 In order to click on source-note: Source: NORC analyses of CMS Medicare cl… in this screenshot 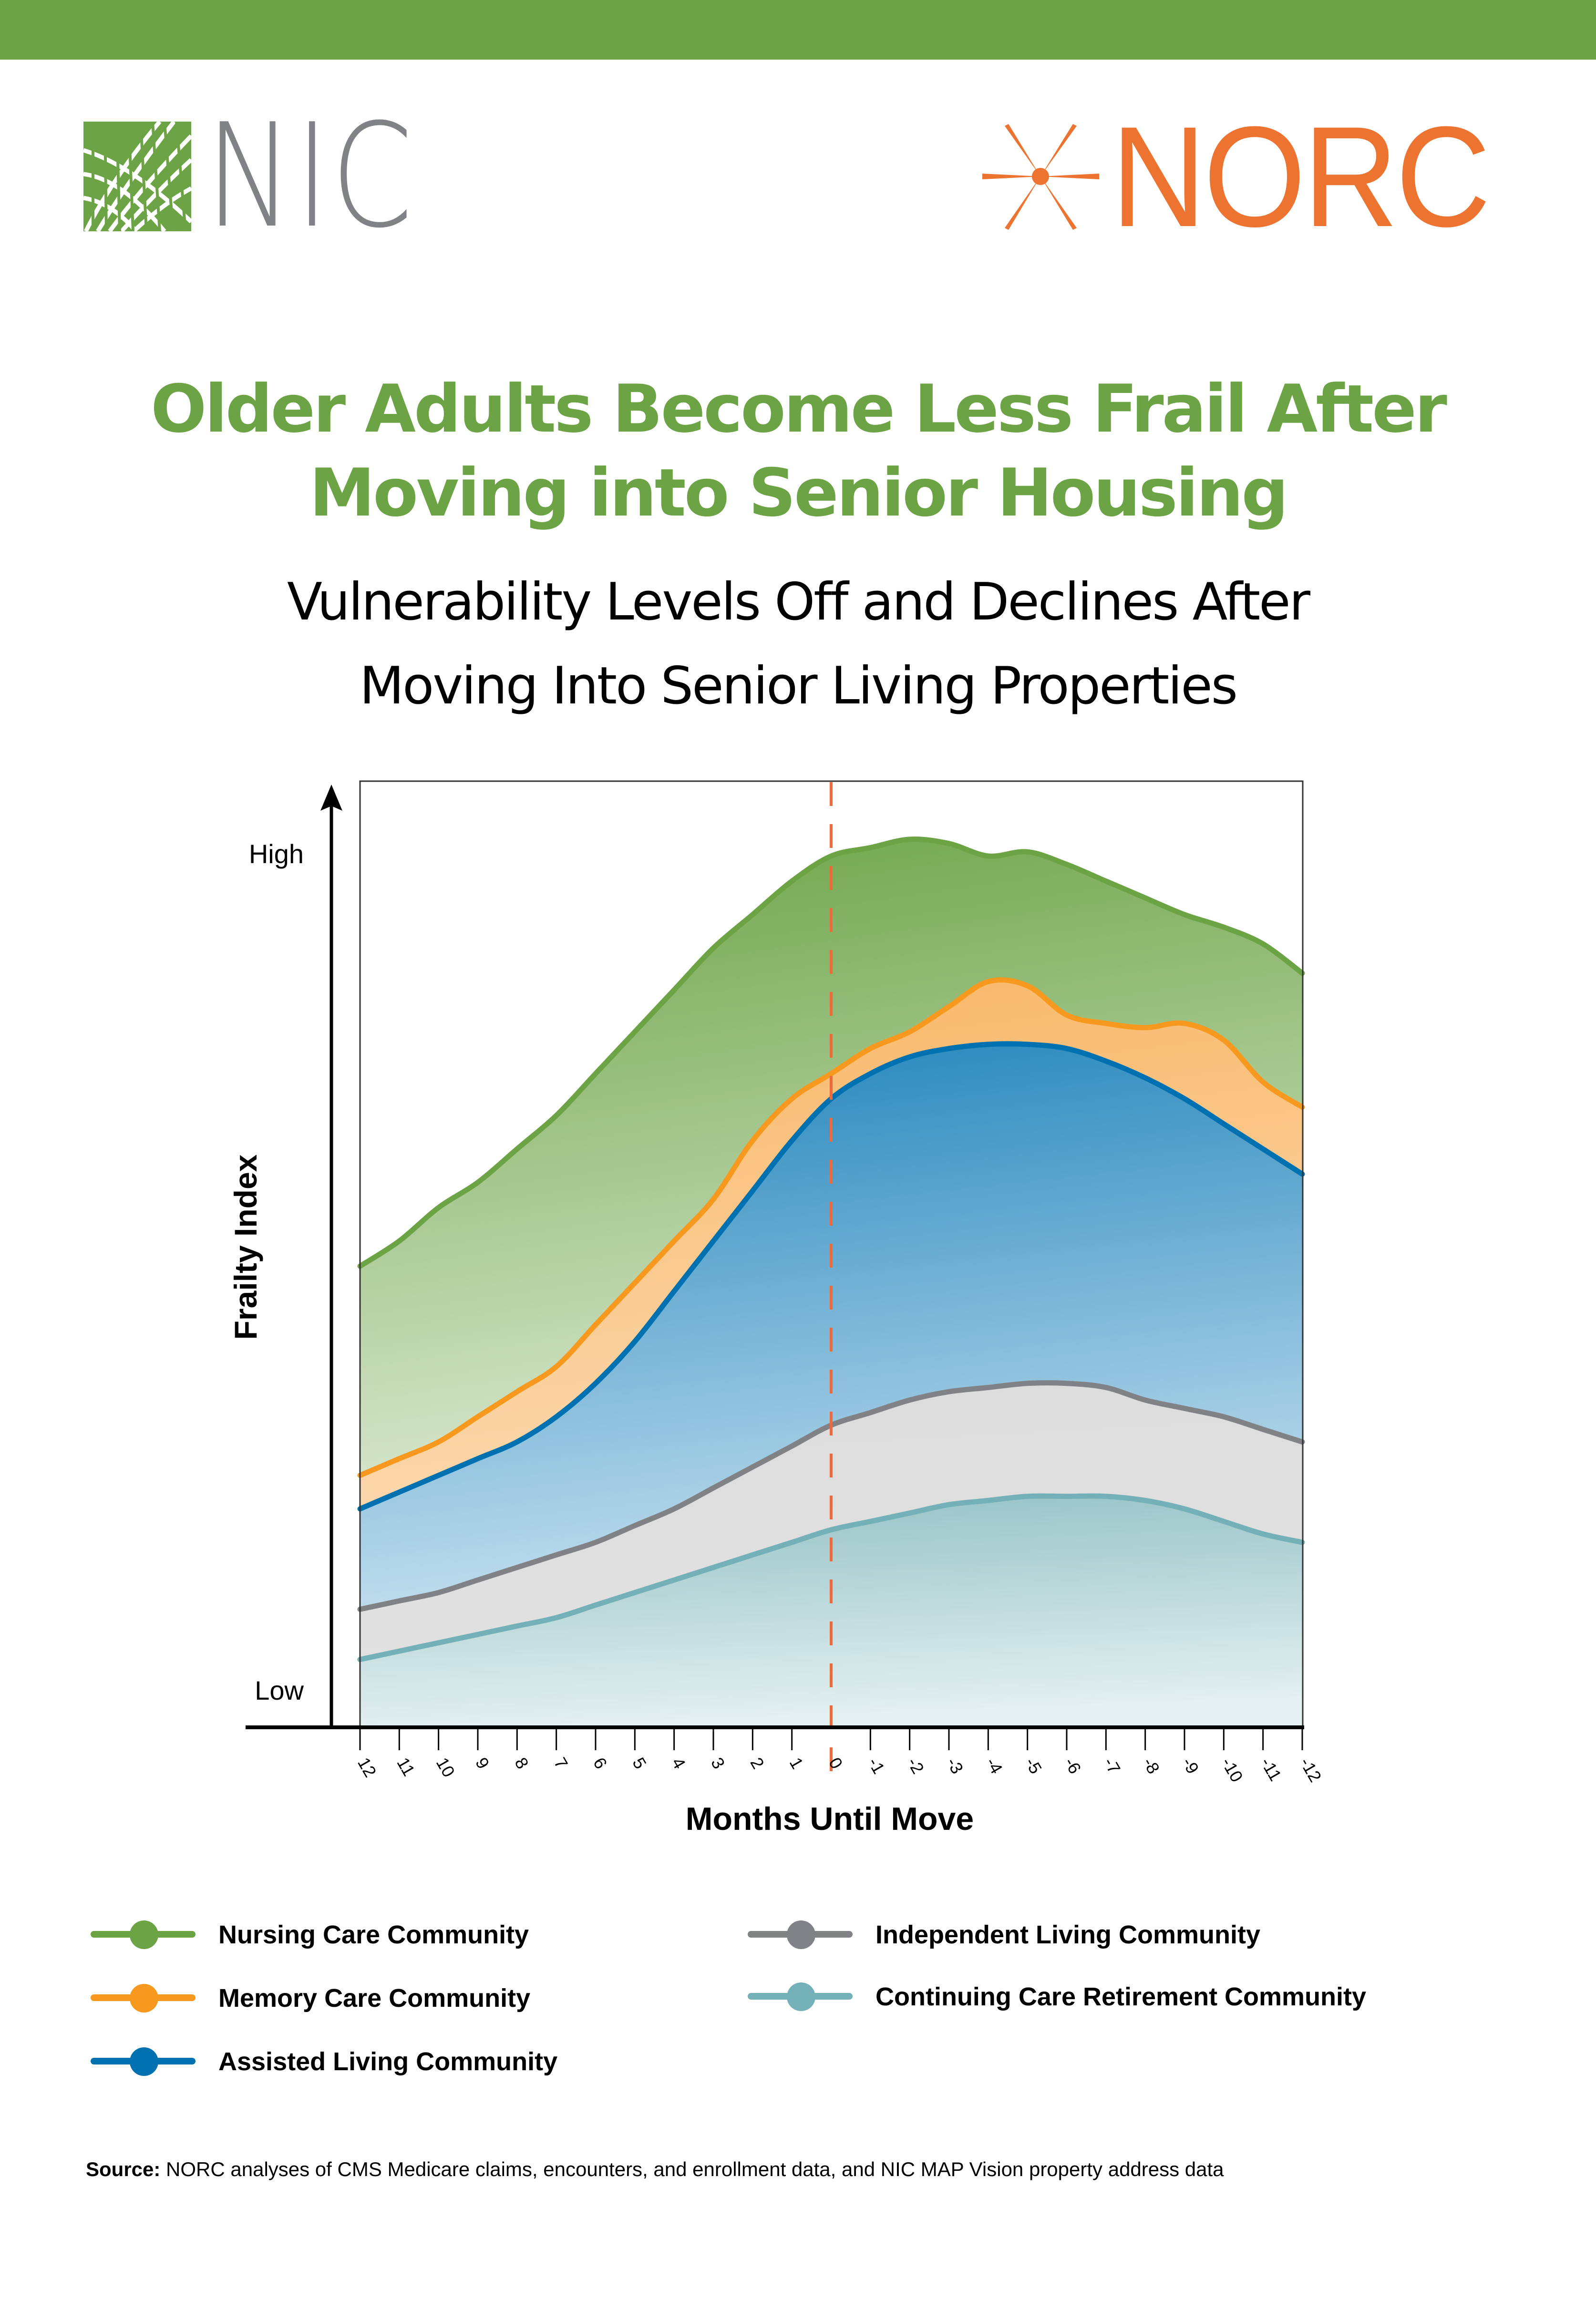, I will do `click(655, 2169)`.